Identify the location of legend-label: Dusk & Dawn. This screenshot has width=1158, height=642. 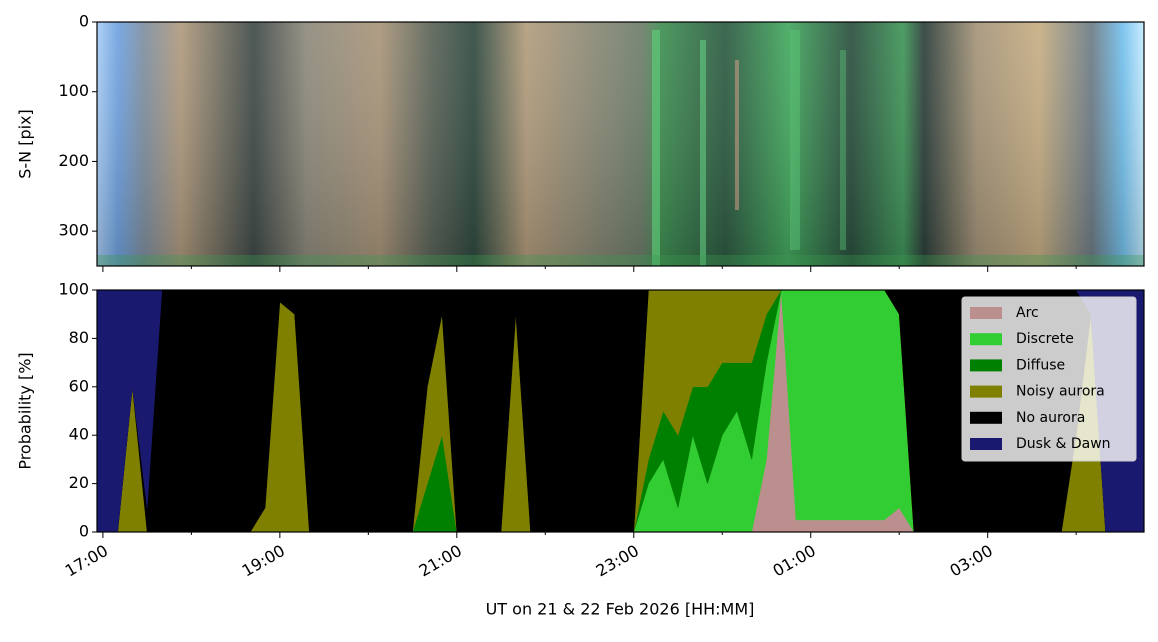
(1063, 444).